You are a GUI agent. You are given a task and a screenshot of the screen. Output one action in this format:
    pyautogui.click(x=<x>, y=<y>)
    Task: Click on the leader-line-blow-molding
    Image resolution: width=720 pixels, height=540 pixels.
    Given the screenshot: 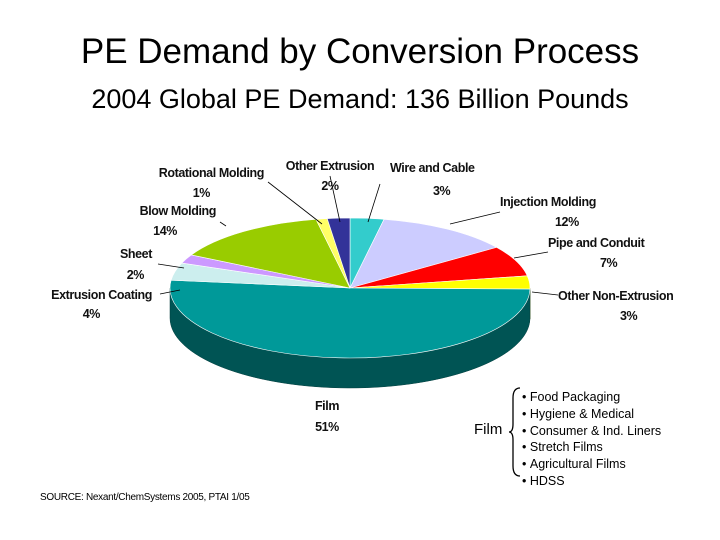 What is the action you would take?
    pyautogui.click(x=223, y=224)
    